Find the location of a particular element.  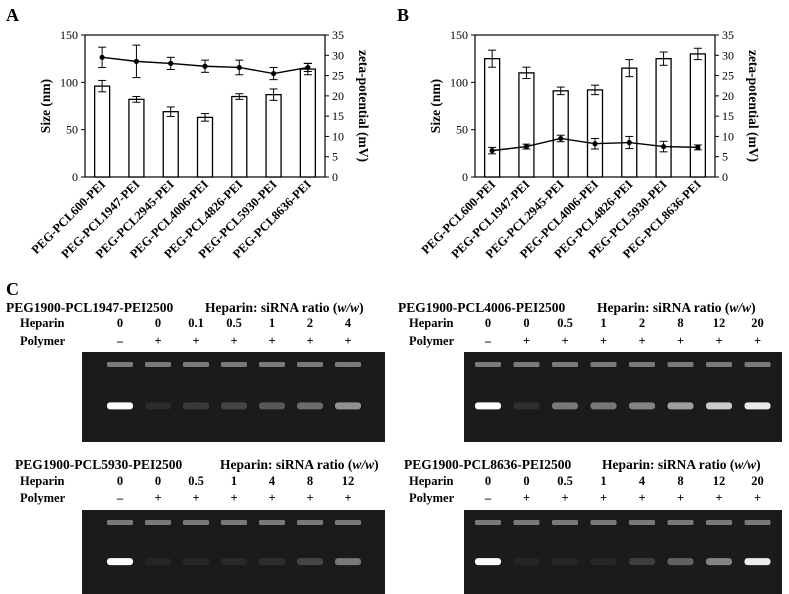

y-tick-label: 0 is located at coordinates (75, 177).